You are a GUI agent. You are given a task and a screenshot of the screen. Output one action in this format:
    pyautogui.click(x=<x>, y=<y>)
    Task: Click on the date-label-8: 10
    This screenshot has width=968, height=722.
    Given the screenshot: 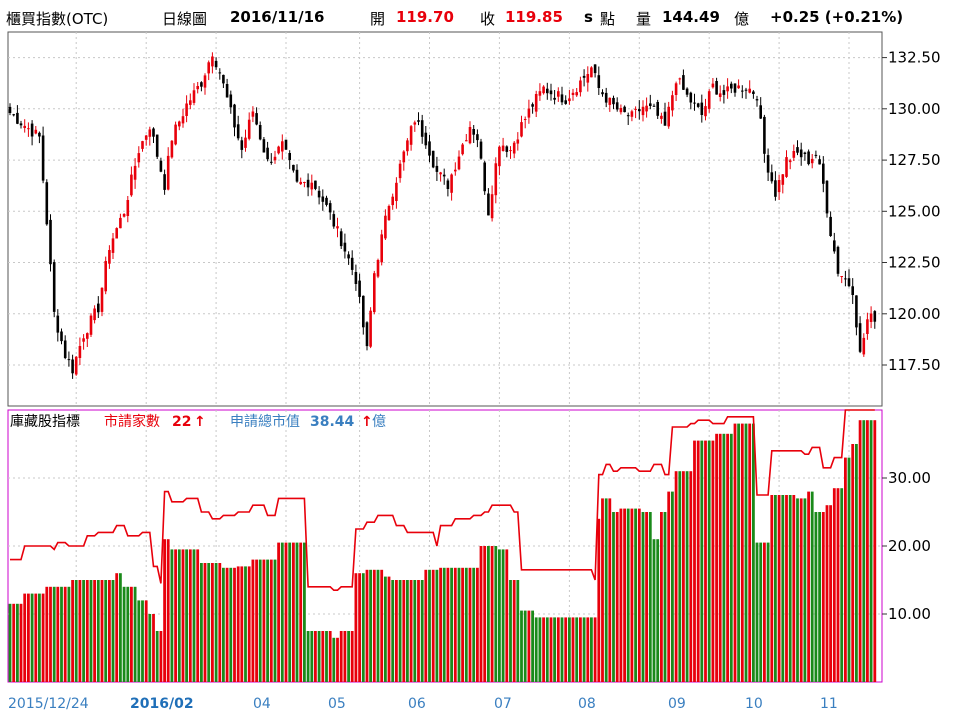 What is the action you would take?
    pyautogui.click(x=754, y=704)
    